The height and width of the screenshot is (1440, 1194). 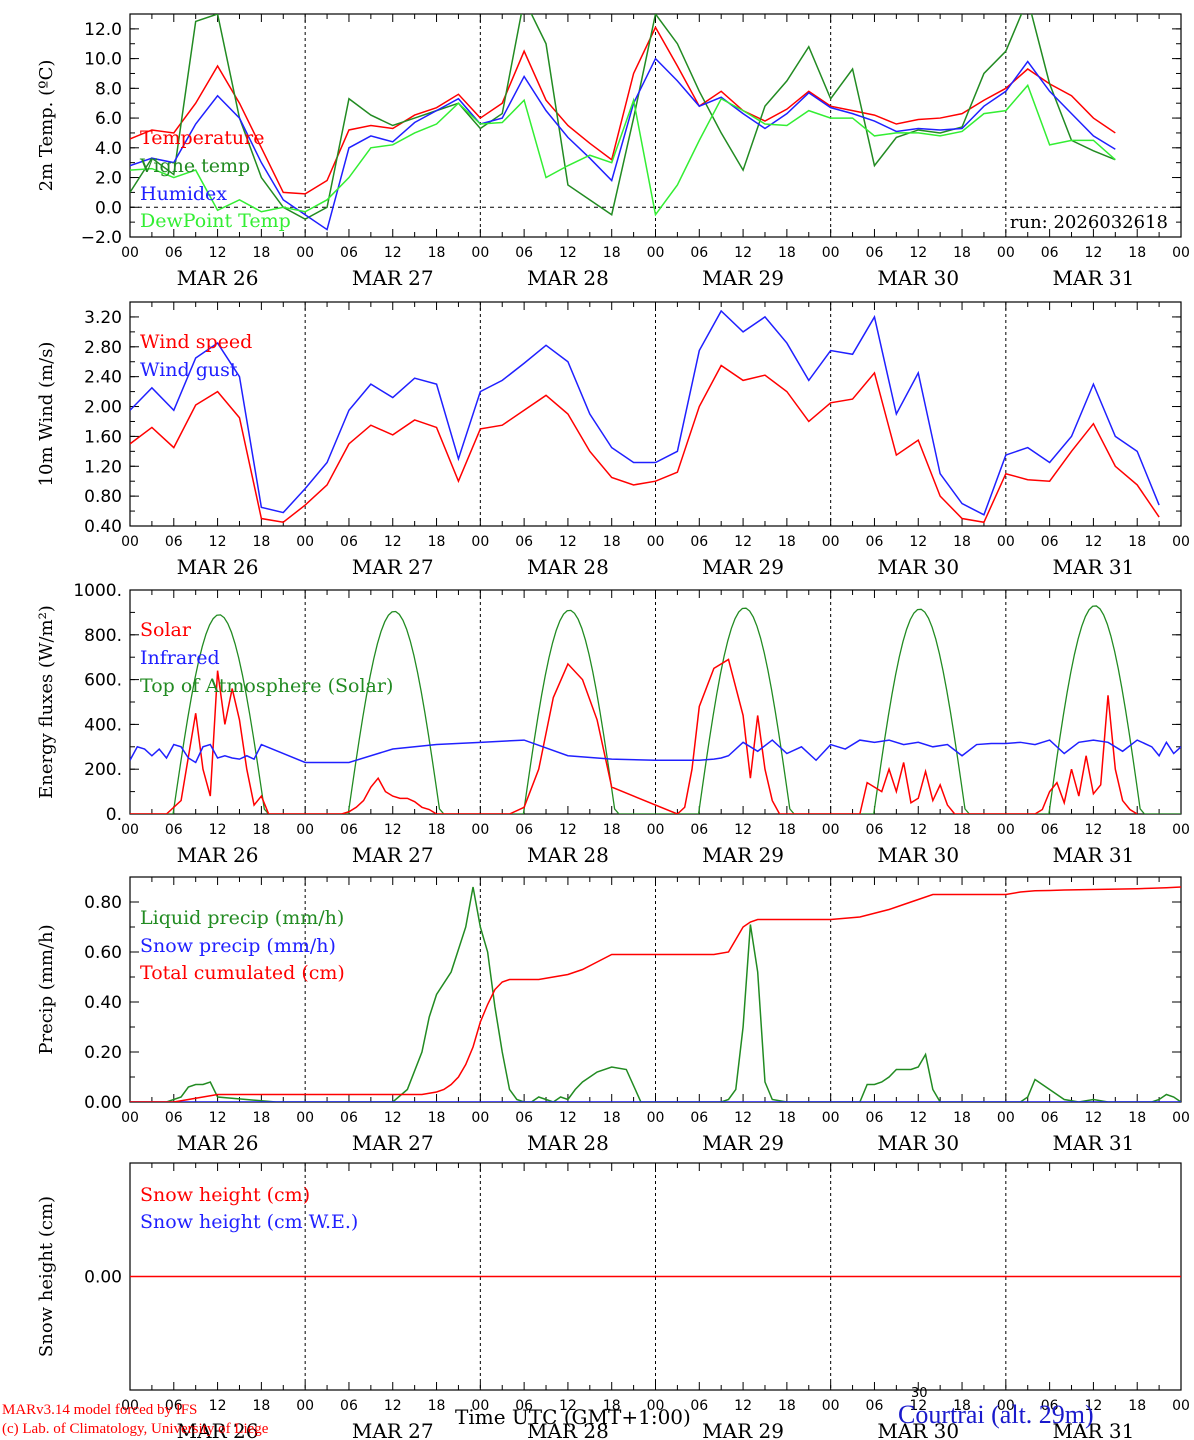 I want to click on y-tick-label: 600., so click(x=103, y=681).